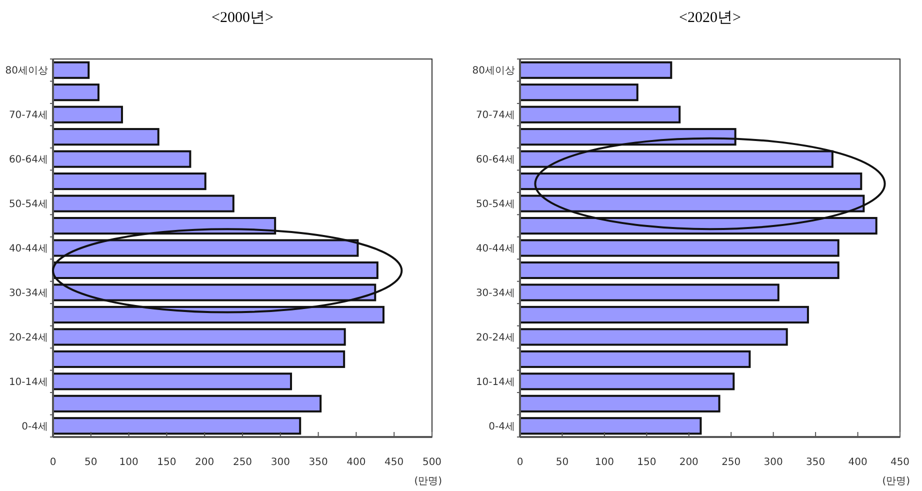 The image size is (922, 491). I want to click on x-tick-label: 500, so click(432, 462).